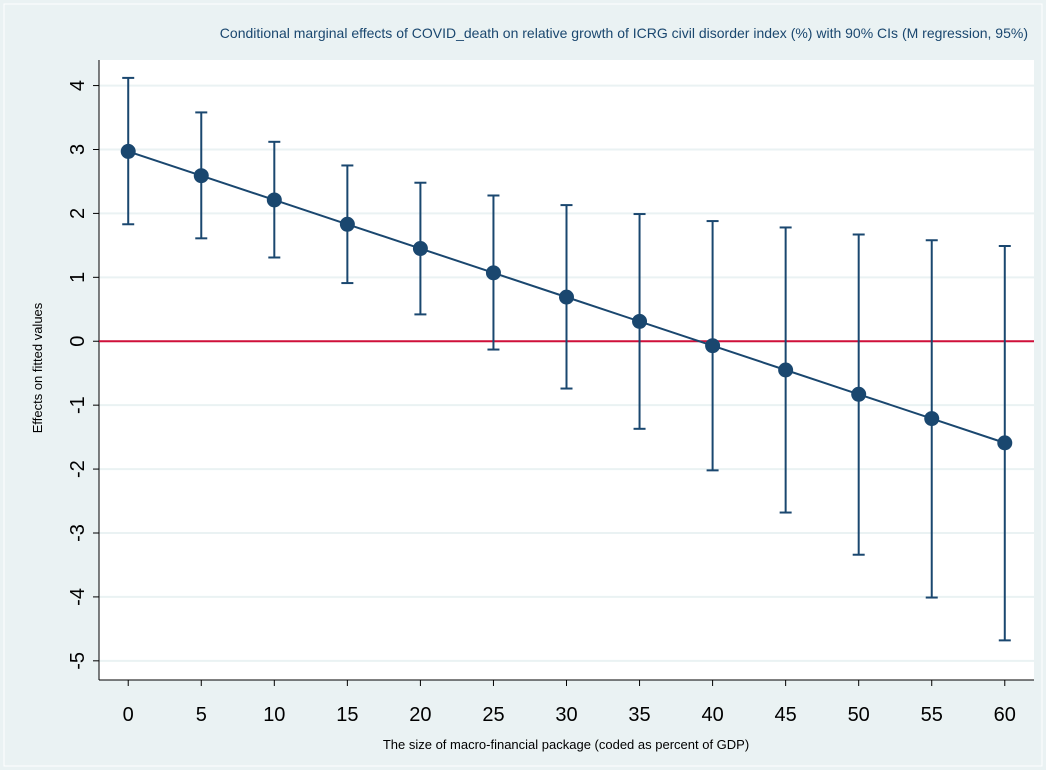 This screenshot has width=1046, height=770. Describe the element at coordinates (274, 715) in the screenshot. I see `x-tick-label: 10` at that location.